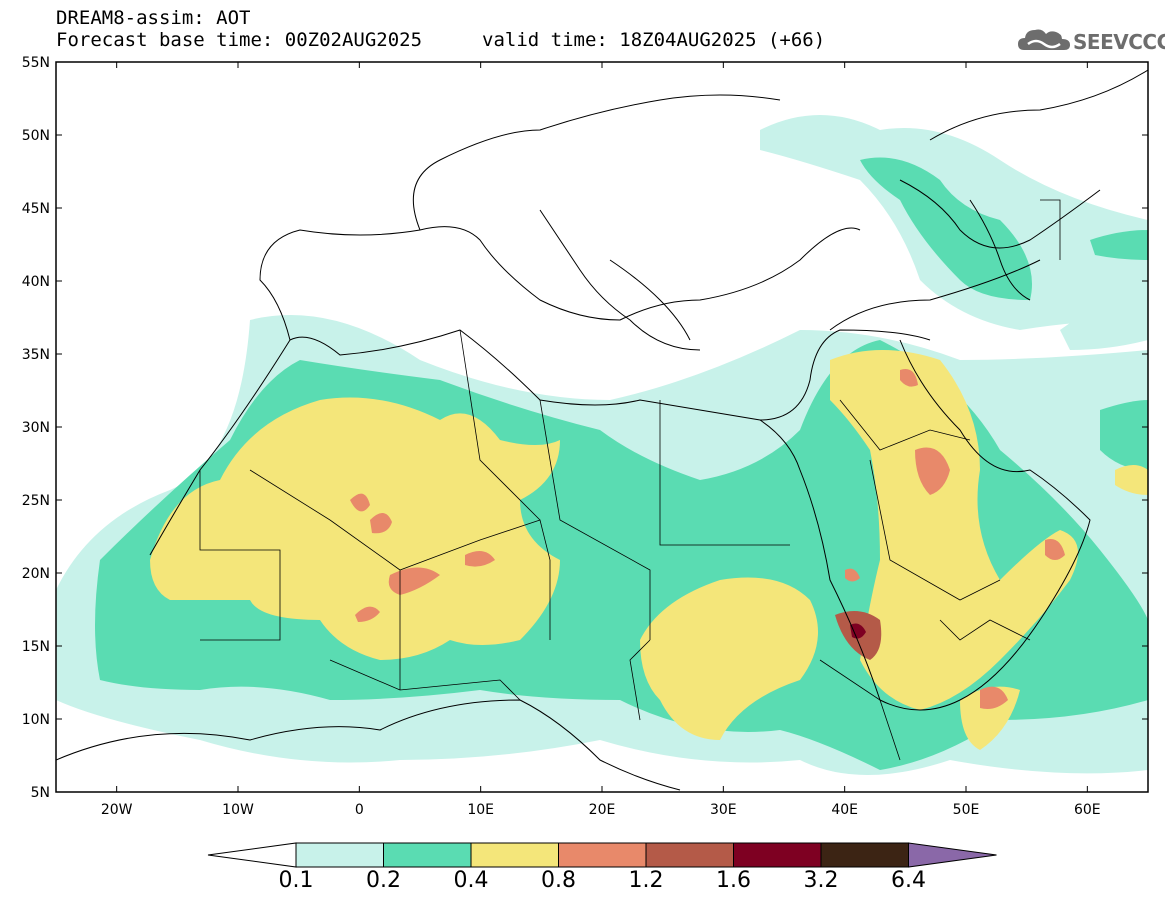 Image resolution: width=1165 pixels, height=905 pixels. Describe the element at coordinates (844, 810) in the screenshot. I see `lon-tick-label: 40E` at that location.